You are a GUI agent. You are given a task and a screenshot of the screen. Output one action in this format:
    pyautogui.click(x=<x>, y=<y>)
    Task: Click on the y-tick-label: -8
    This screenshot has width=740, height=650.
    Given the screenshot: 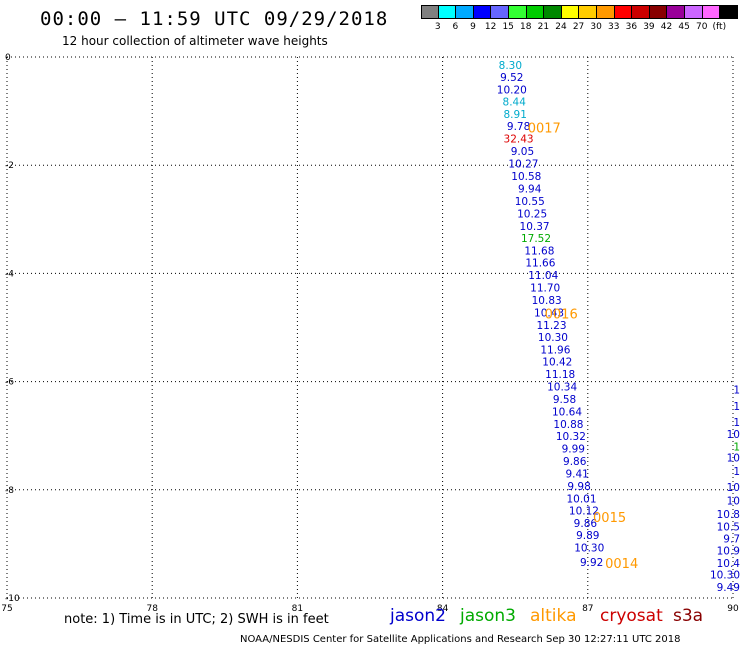 What is the action you would take?
    pyautogui.click(x=9, y=491)
    